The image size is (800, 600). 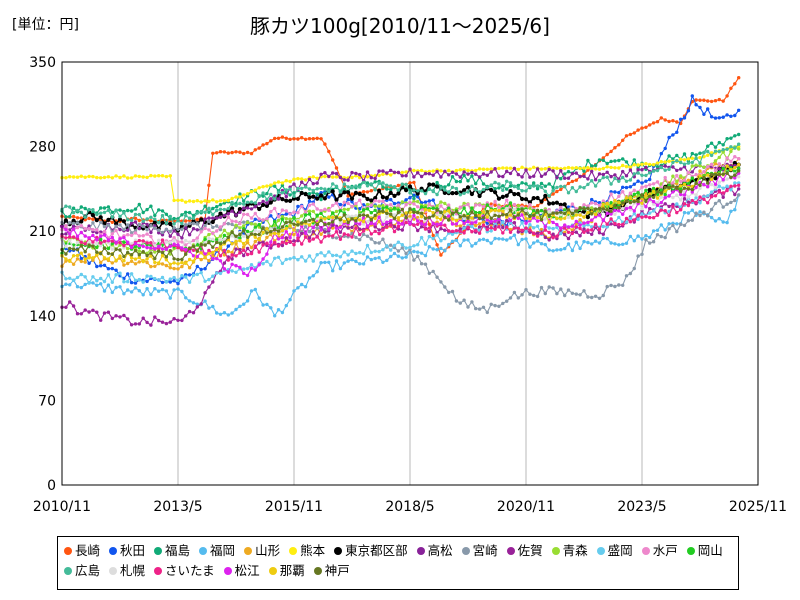 I want to click on x-tick-label: 2010/11, so click(x=62, y=507).